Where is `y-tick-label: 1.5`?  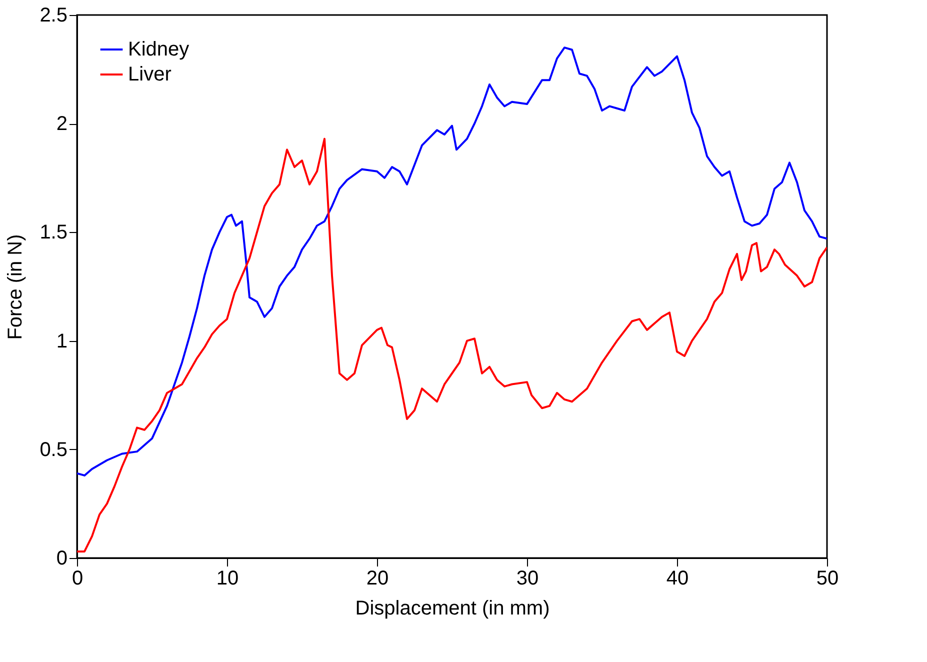
y-tick-label: 1.5 is located at coordinates (54, 233).